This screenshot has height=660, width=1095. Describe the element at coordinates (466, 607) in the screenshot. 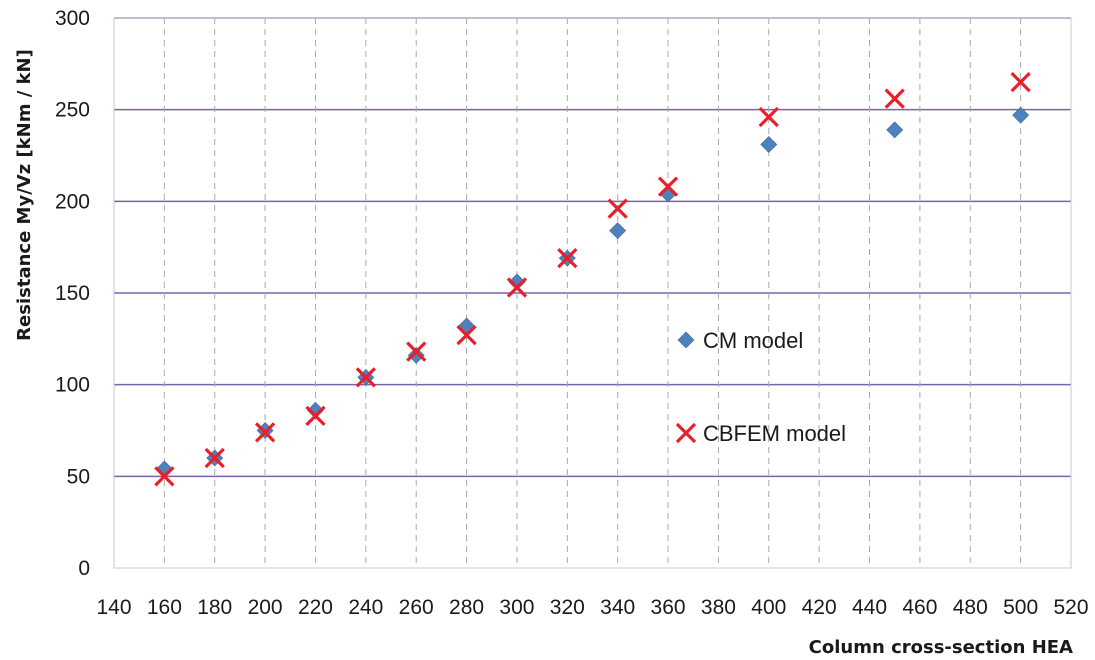

I see `x-tick-label: 280` at that location.